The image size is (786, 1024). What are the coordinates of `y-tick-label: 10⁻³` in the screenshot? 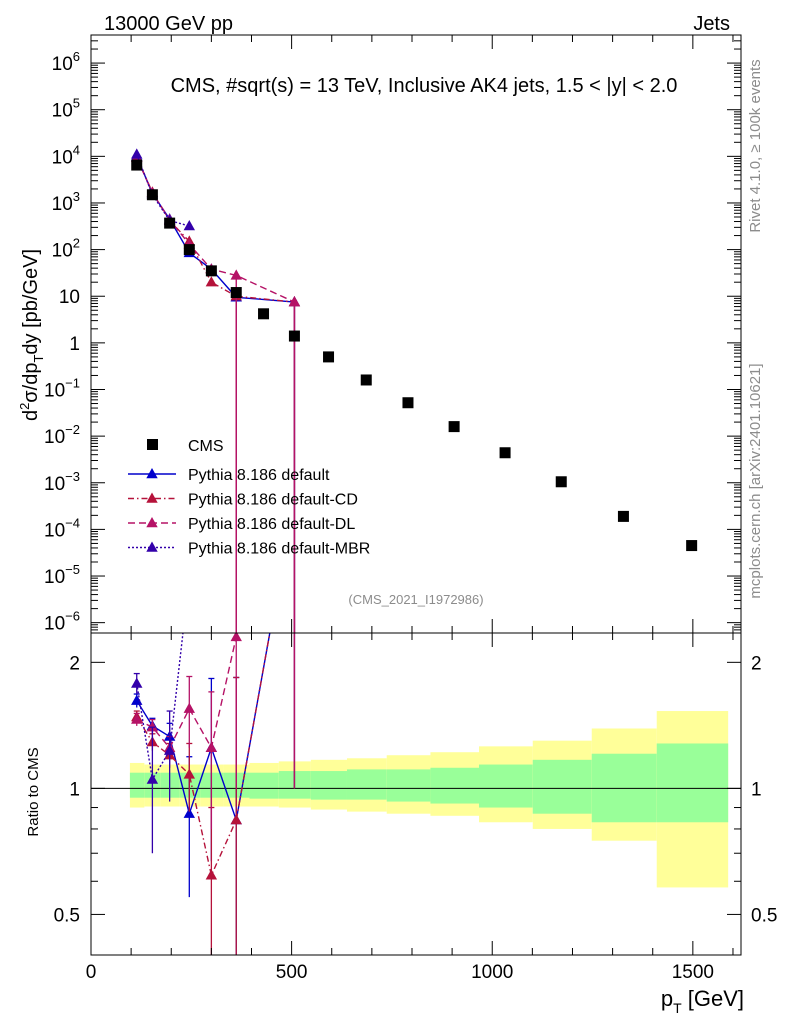 It's located at (62, 482).